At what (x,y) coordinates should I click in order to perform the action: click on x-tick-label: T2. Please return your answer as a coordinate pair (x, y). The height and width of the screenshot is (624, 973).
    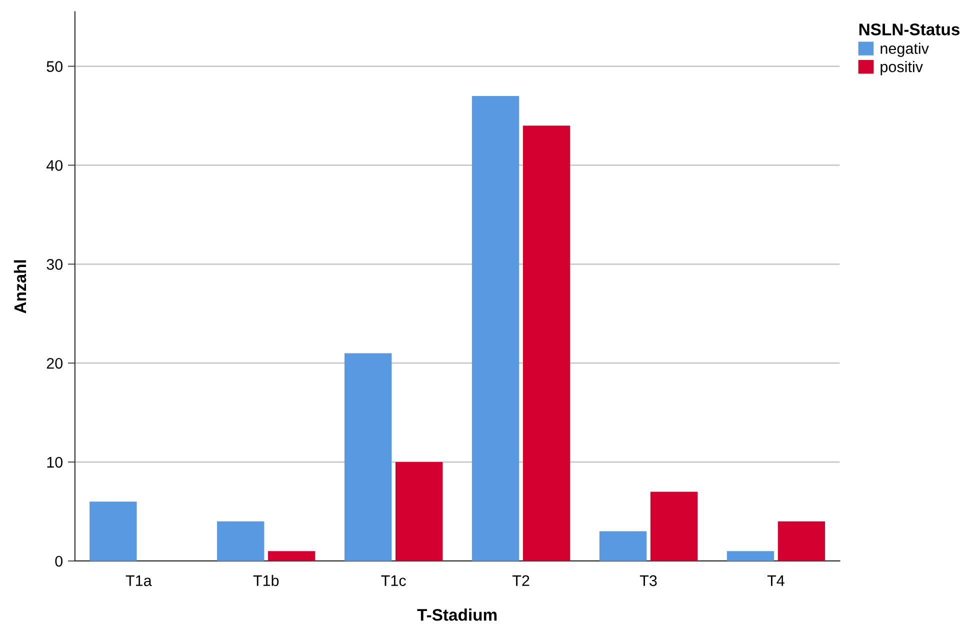
    Looking at the image, I should click on (521, 580).